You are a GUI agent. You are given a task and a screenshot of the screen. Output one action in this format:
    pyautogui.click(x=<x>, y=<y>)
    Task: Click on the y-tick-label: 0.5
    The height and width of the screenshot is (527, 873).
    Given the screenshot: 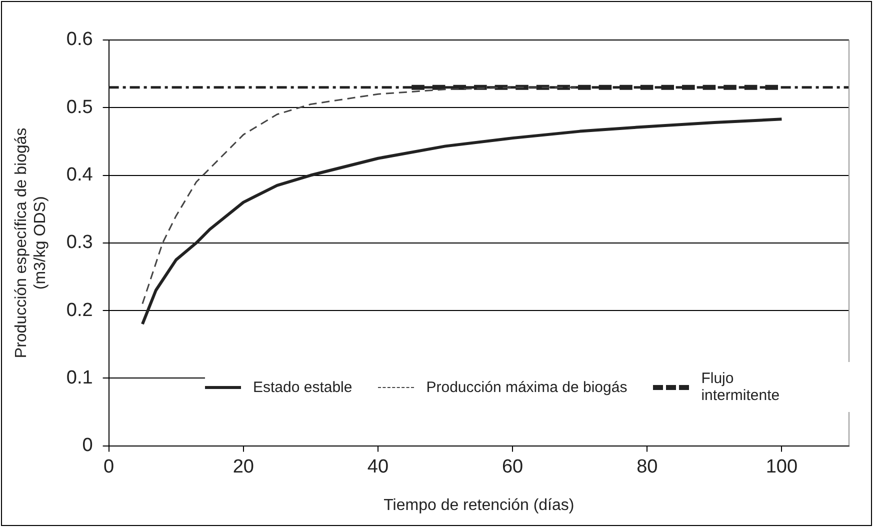 What is the action you would take?
    pyautogui.click(x=79, y=107)
    